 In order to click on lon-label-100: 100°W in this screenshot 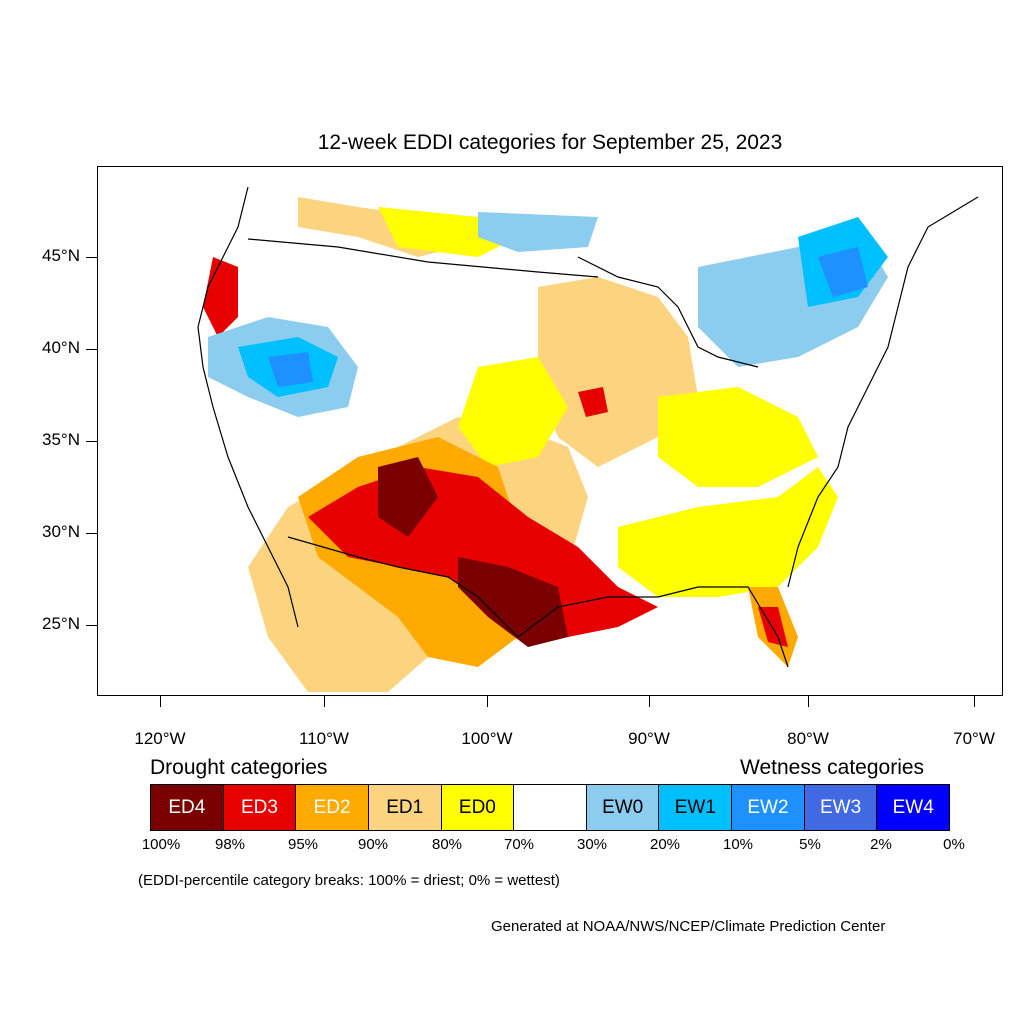, I will do `click(487, 738)`.